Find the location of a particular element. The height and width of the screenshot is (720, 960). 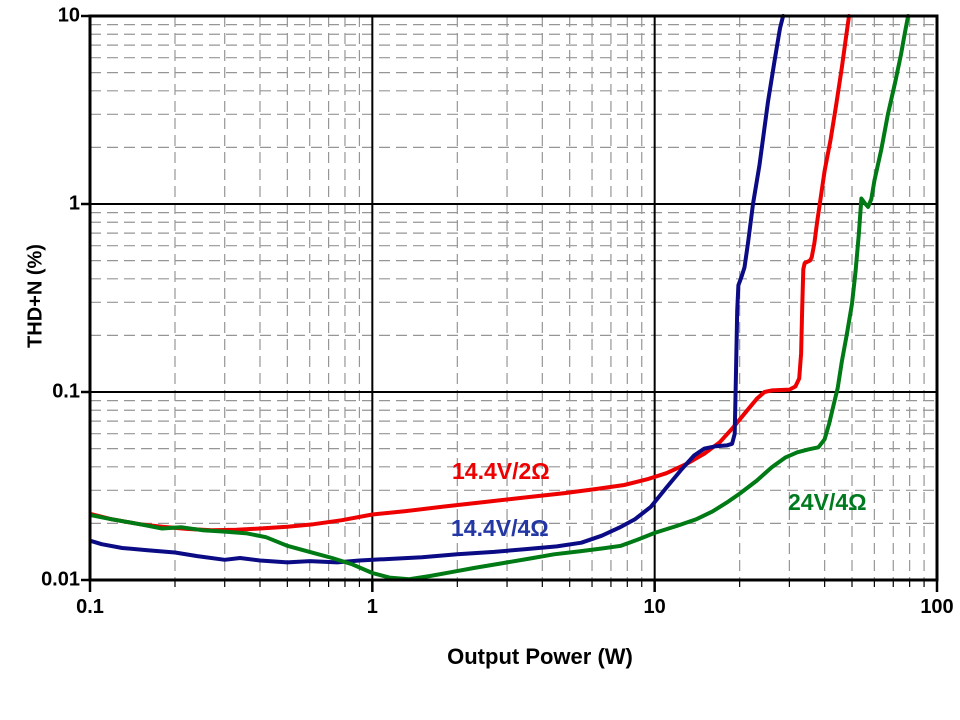

y-tick-label-0.1: 0.1 is located at coordinates (66, 391).